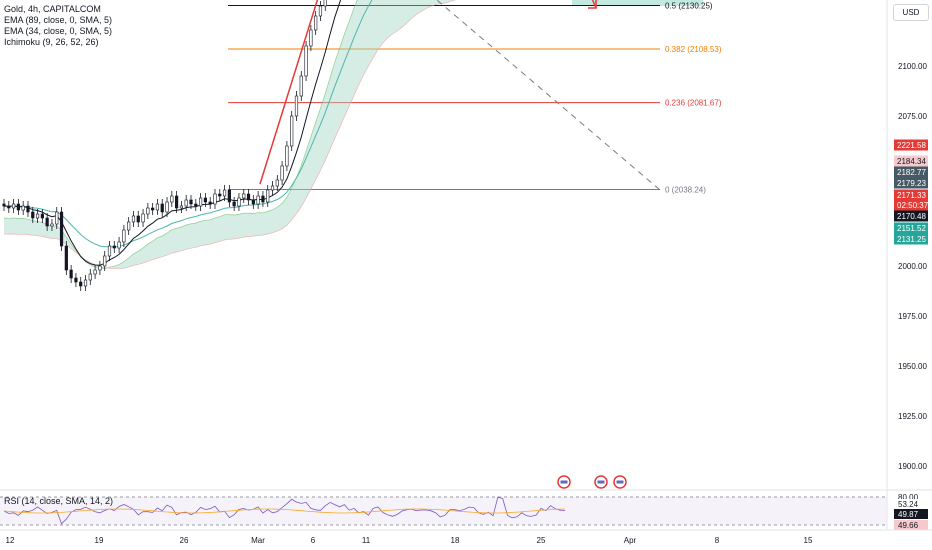  I want to click on symbol-title: Gold, 4h, CAPITALCOM, so click(52, 9).